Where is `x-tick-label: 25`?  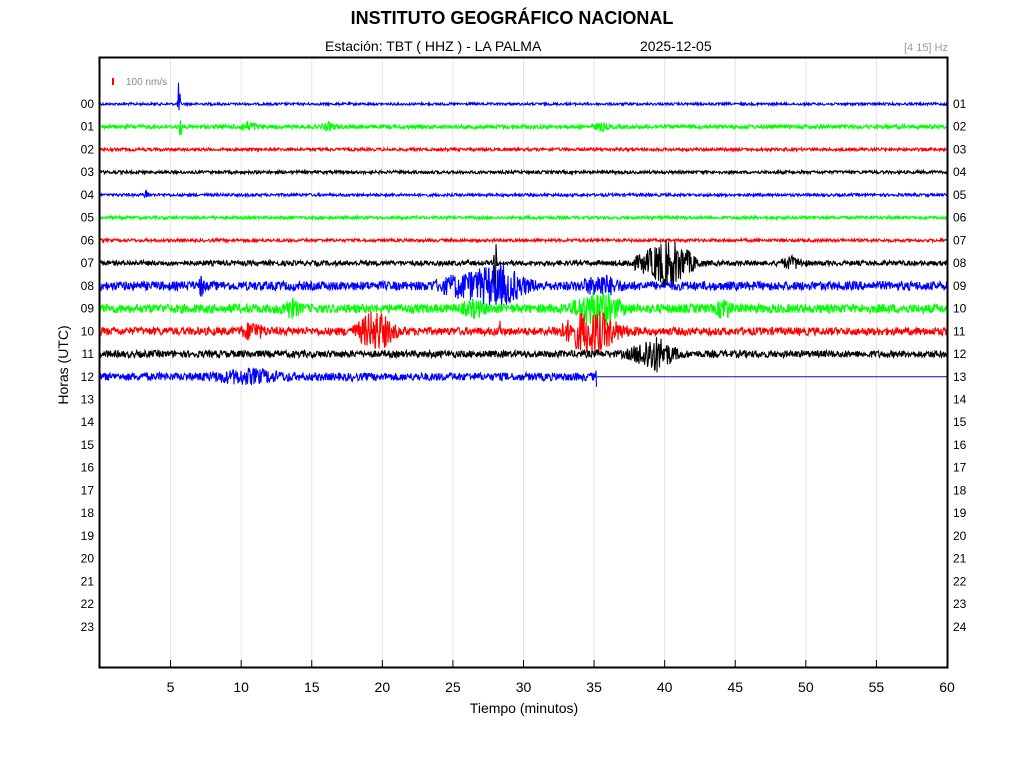 x-tick-label: 25 is located at coordinates (453, 687).